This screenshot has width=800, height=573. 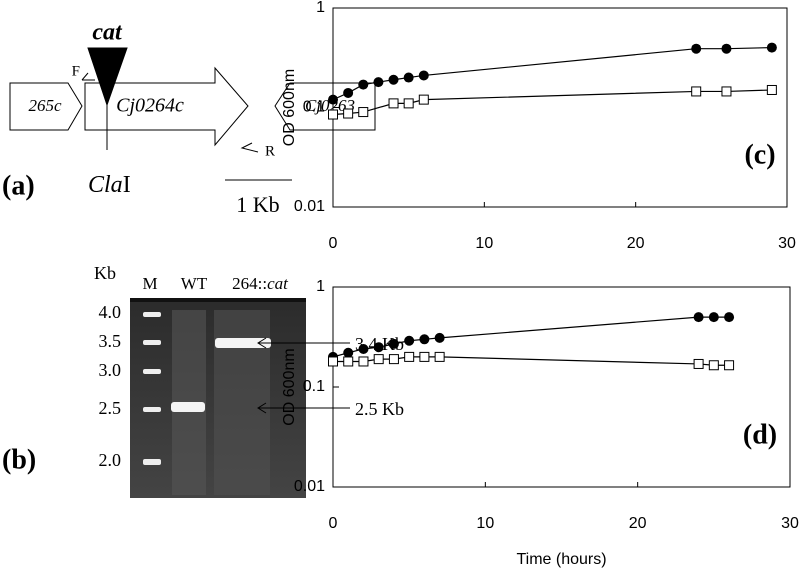 I want to click on primer-label: R, so click(x=270, y=151).